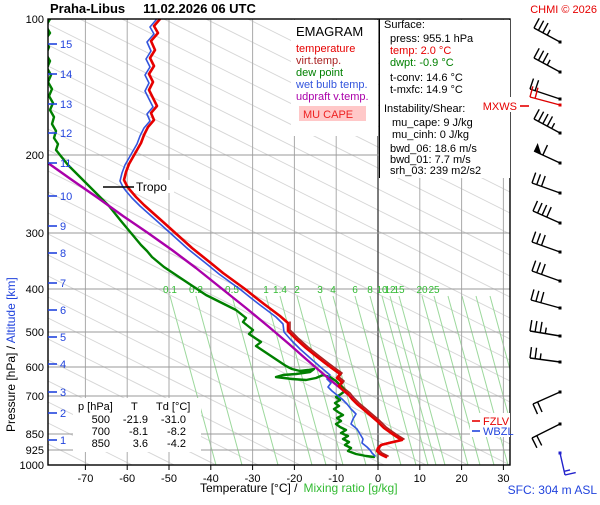 Image resolution: width=600 pixels, height=505 pixels. What do you see at coordinates (426, 78) in the screenshot?
I see `surface-panel-line: t-conv: 14.6 °C` at bounding box center [426, 78].